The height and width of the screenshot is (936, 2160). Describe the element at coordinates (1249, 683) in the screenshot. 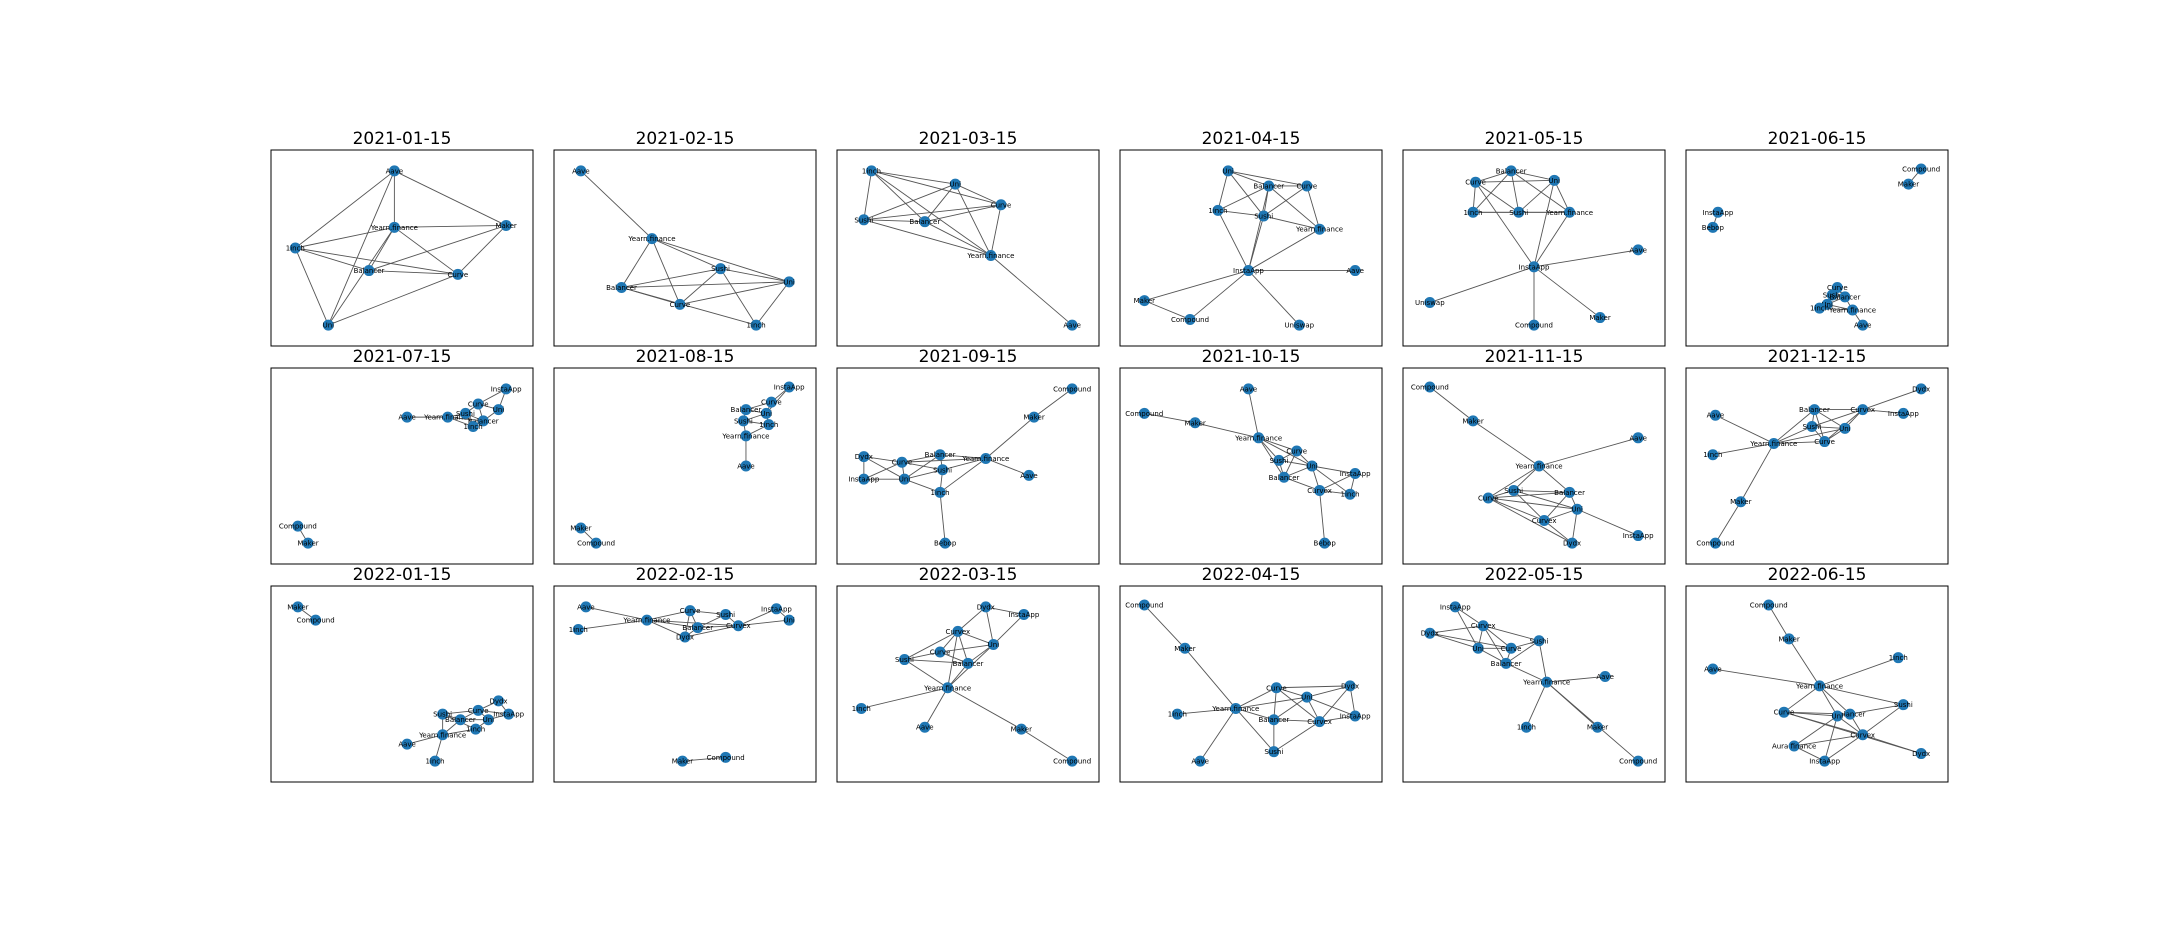

I see `edge-group` at that location.